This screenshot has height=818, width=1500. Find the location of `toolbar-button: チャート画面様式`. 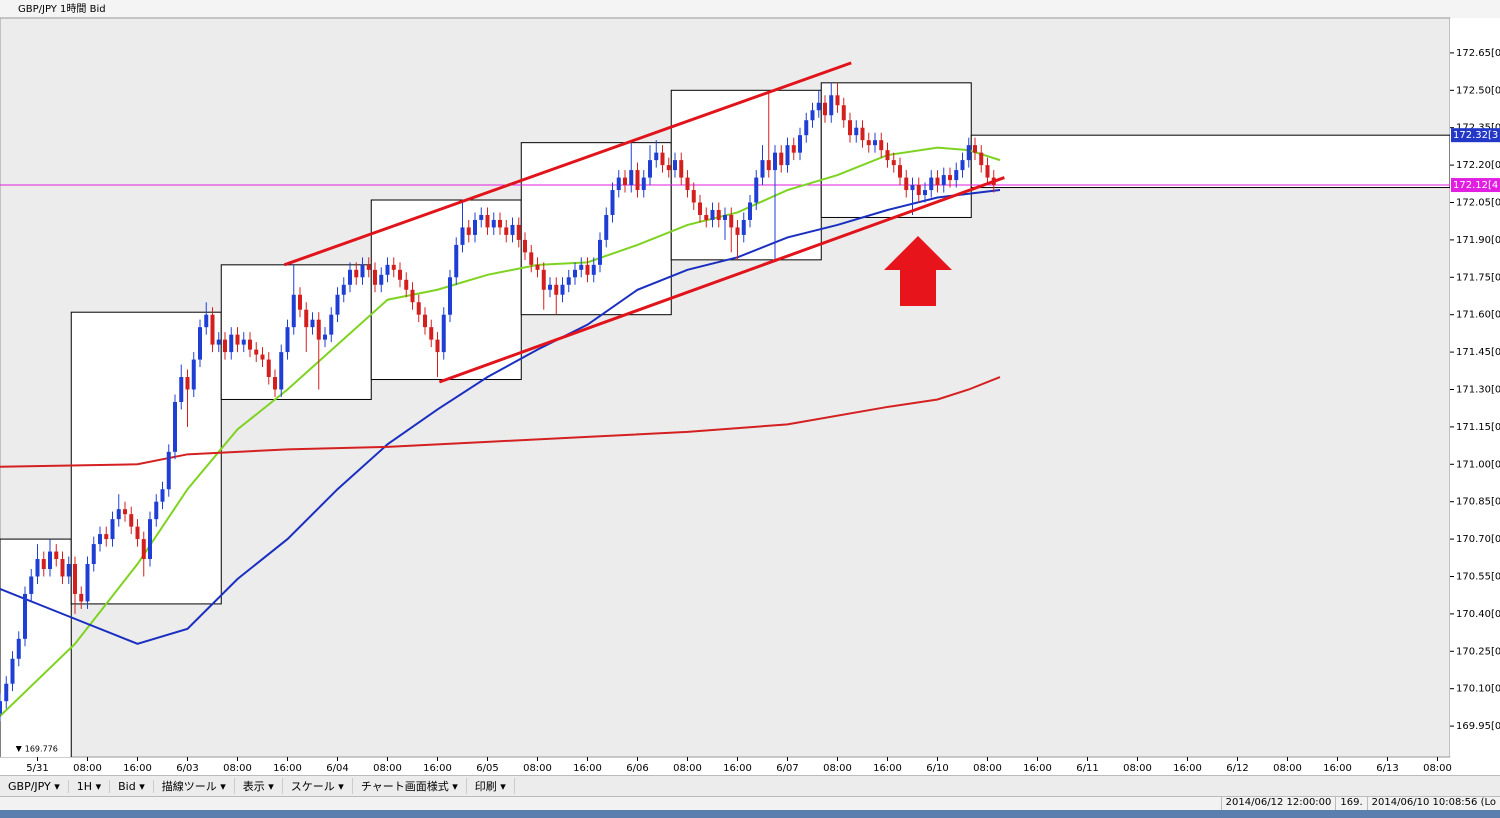

toolbar-button: チャート画面様式 is located at coordinates (410, 786).